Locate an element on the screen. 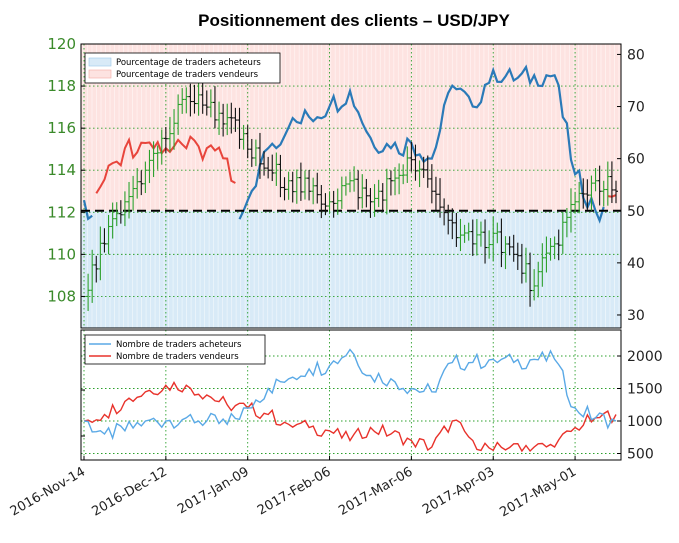  legend-label-sellers-pct: Pourcentage de traders vendeurs is located at coordinates (187, 75).